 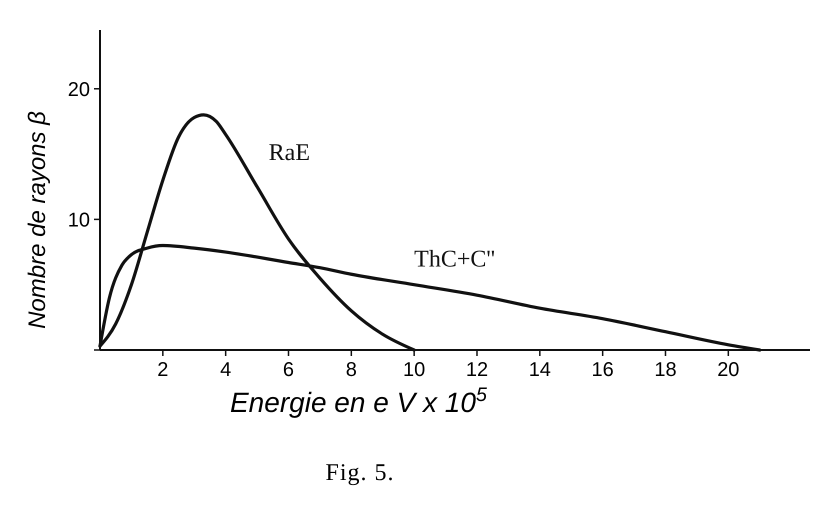 What do you see at coordinates (289, 153) in the screenshot?
I see `series-label: RaE` at bounding box center [289, 153].